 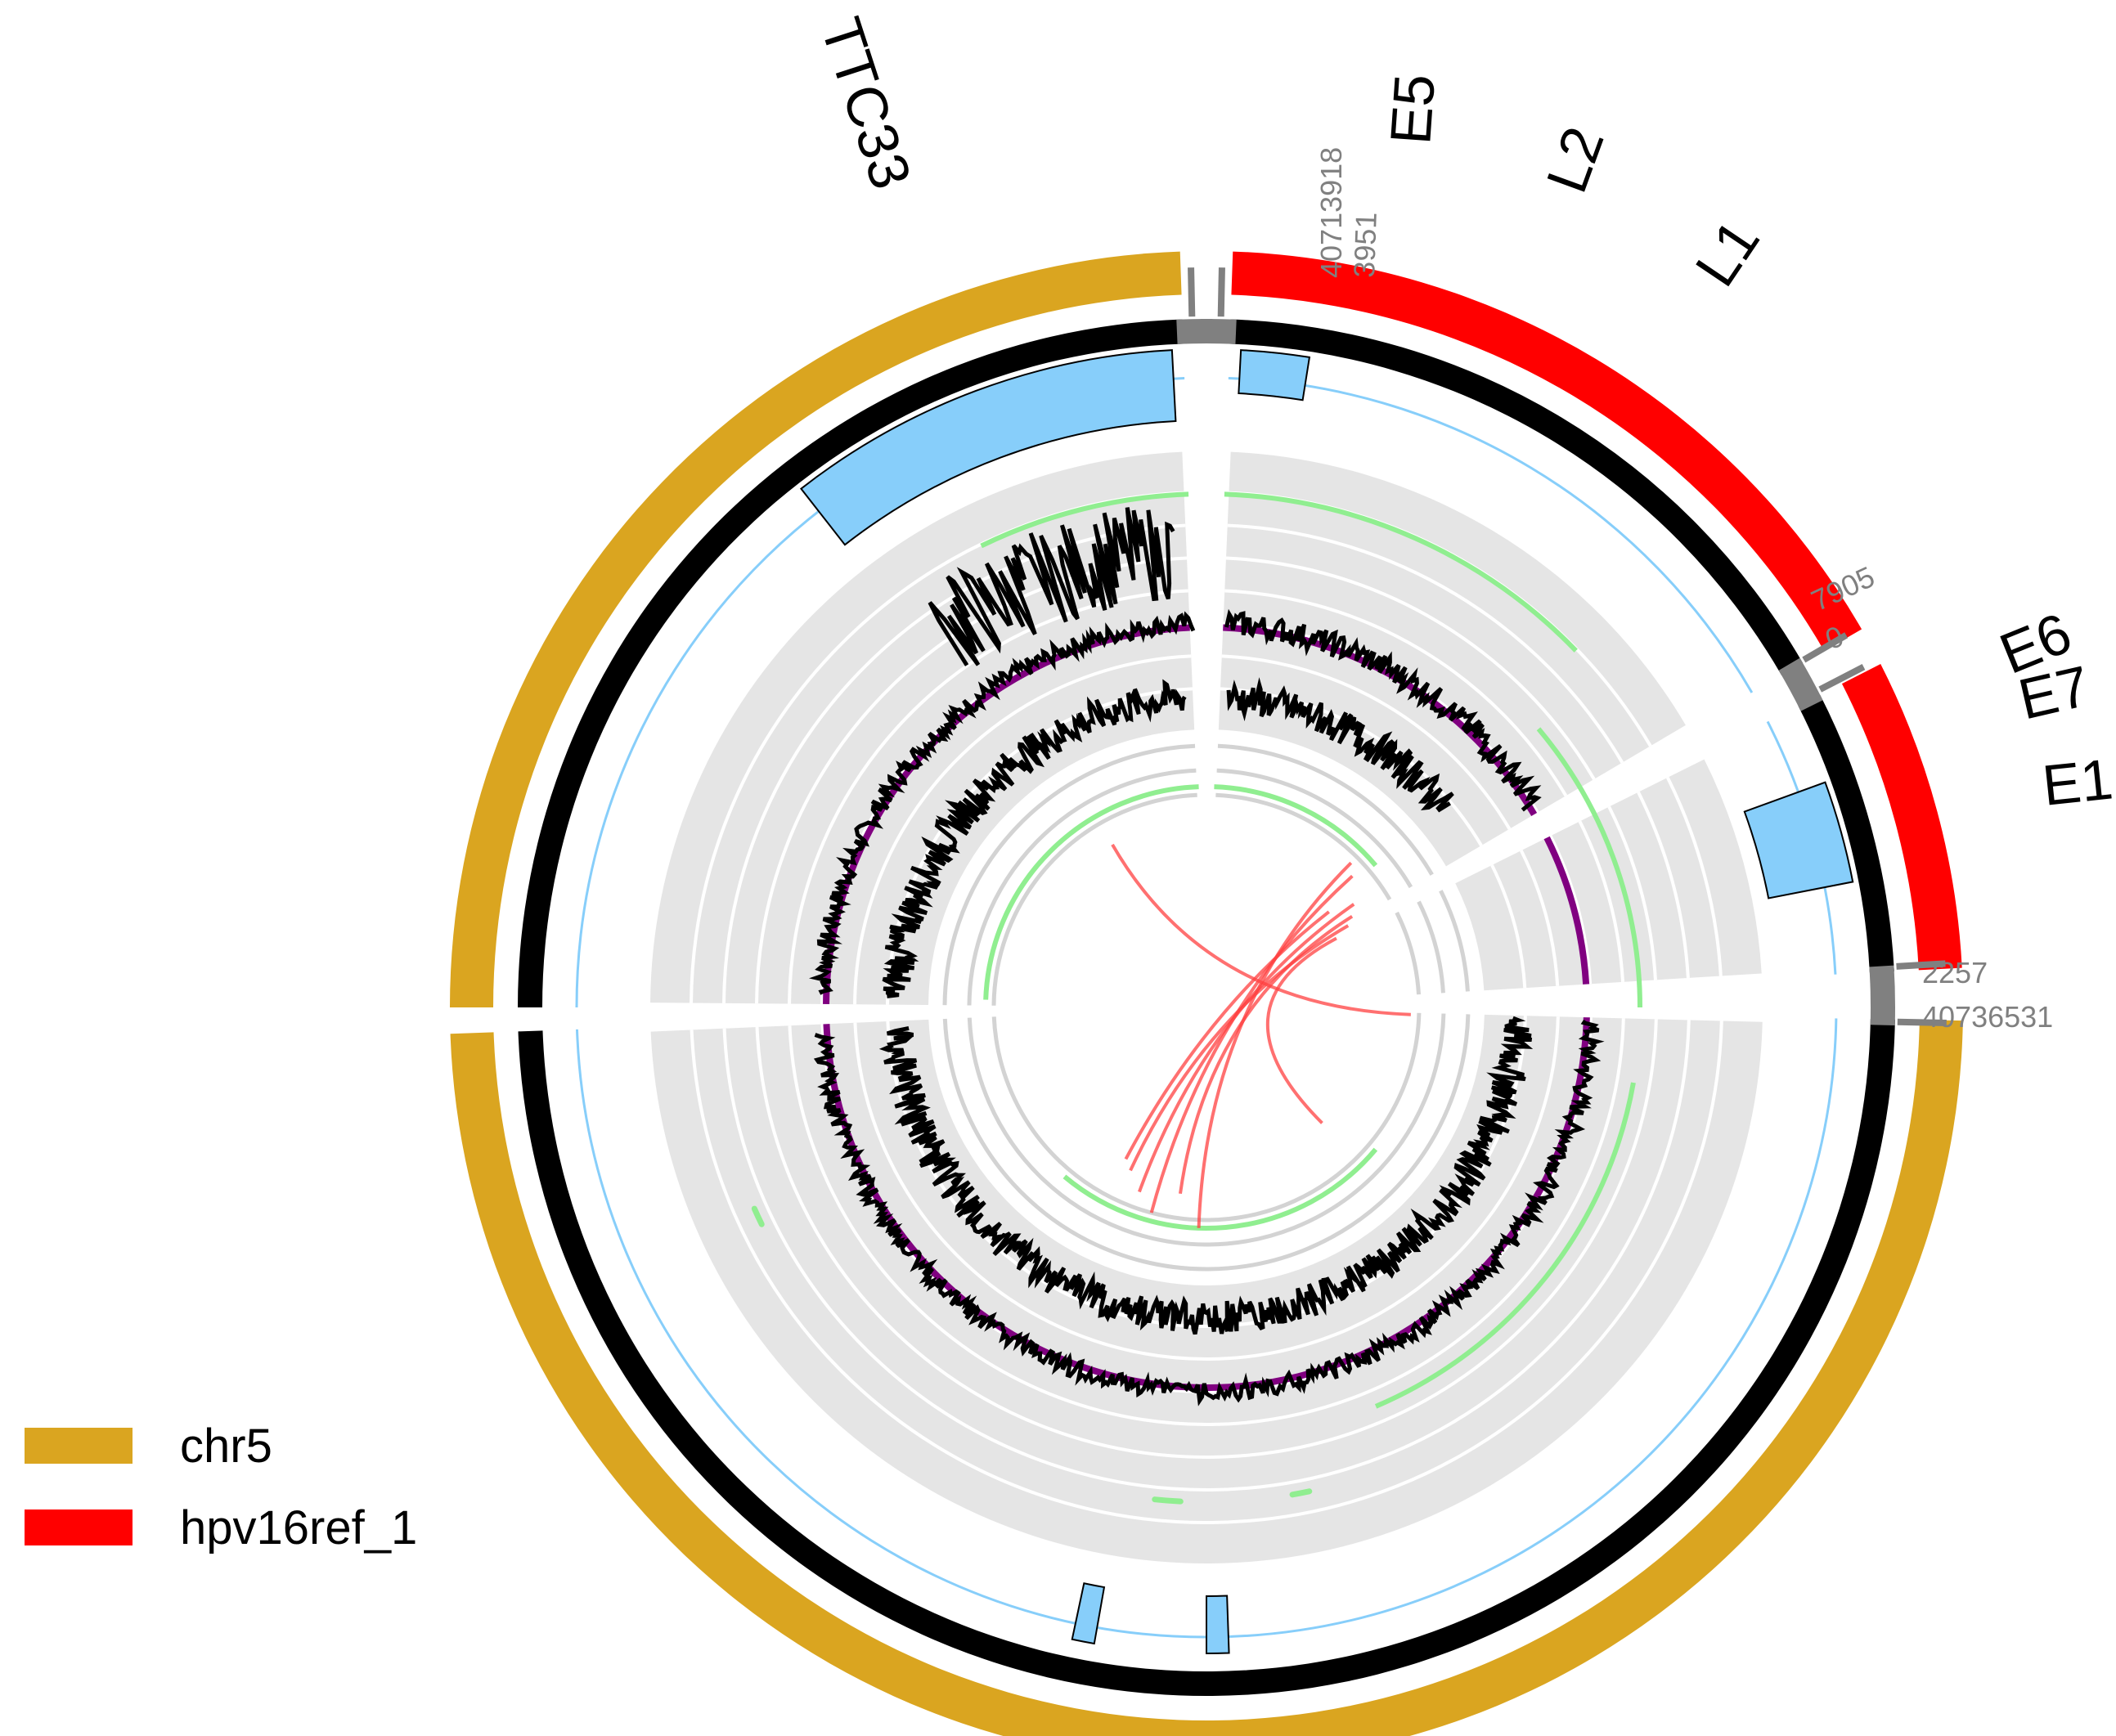 I want to click on signal-inner-hpv, so click(x=1340, y=745).